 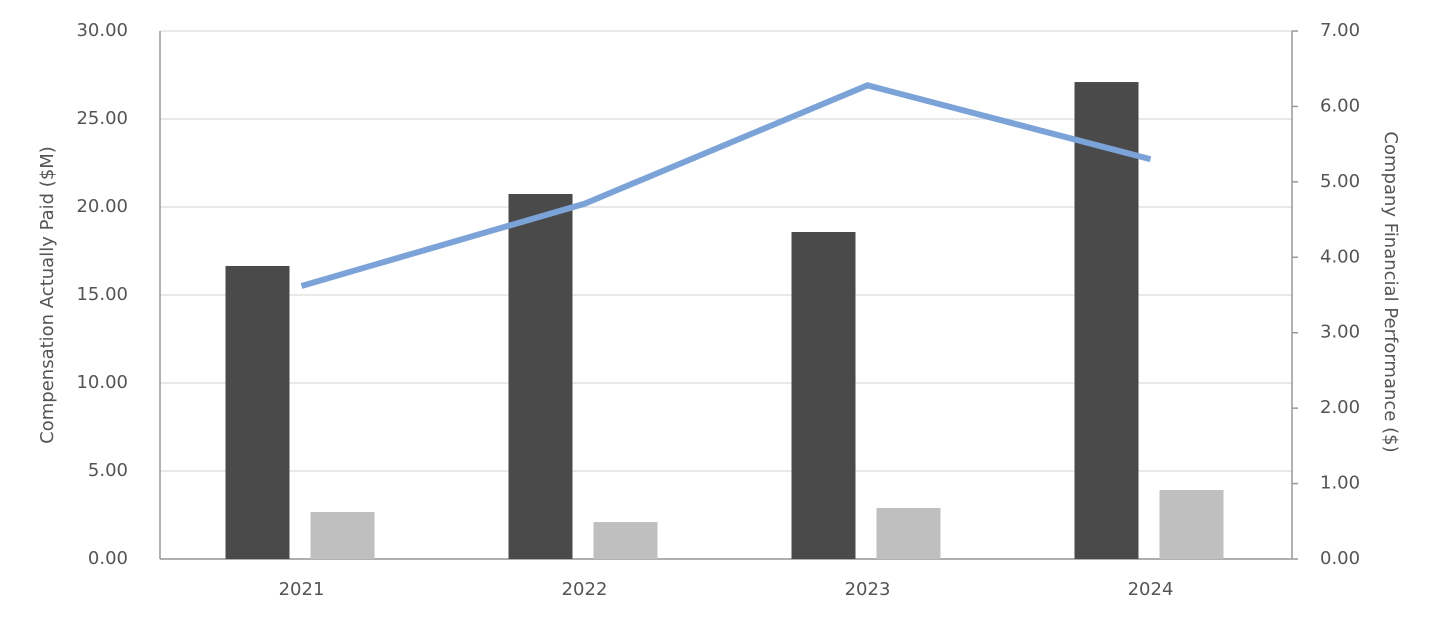 What do you see at coordinates (102, 294) in the screenshot?
I see `y-tick-label: 15.00` at bounding box center [102, 294].